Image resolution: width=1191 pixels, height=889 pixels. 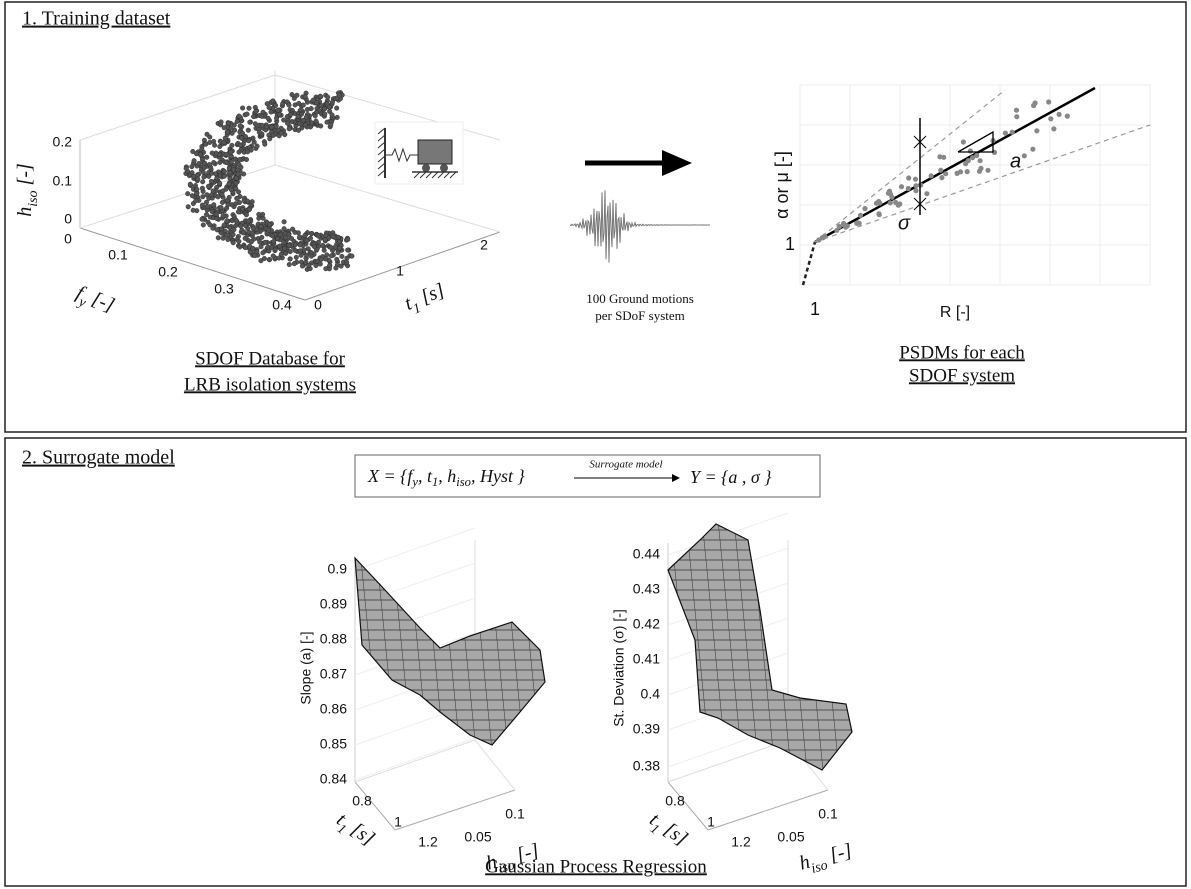 I want to click on tick-label: 0.86, so click(x=333, y=709).